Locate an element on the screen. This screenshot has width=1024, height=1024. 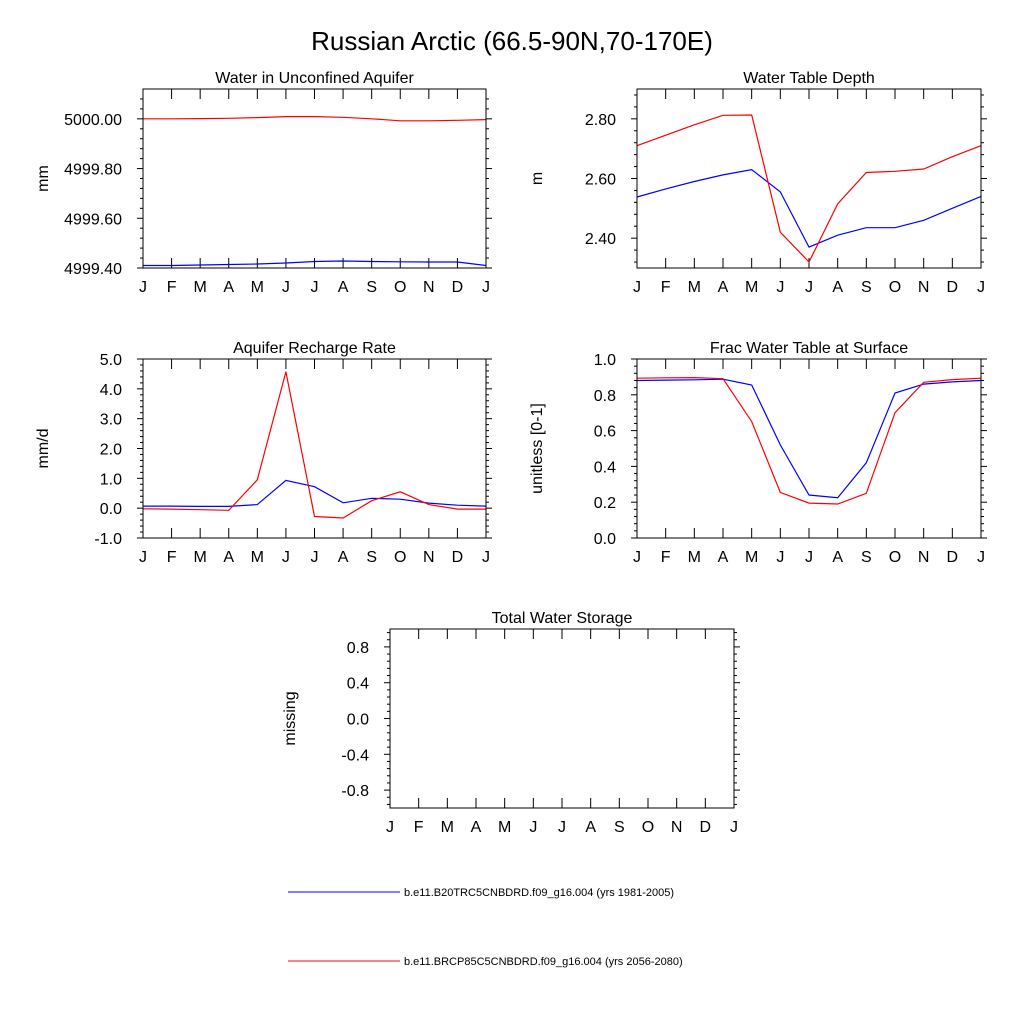
y-axis-label: missing is located at coordinates (290, 718).